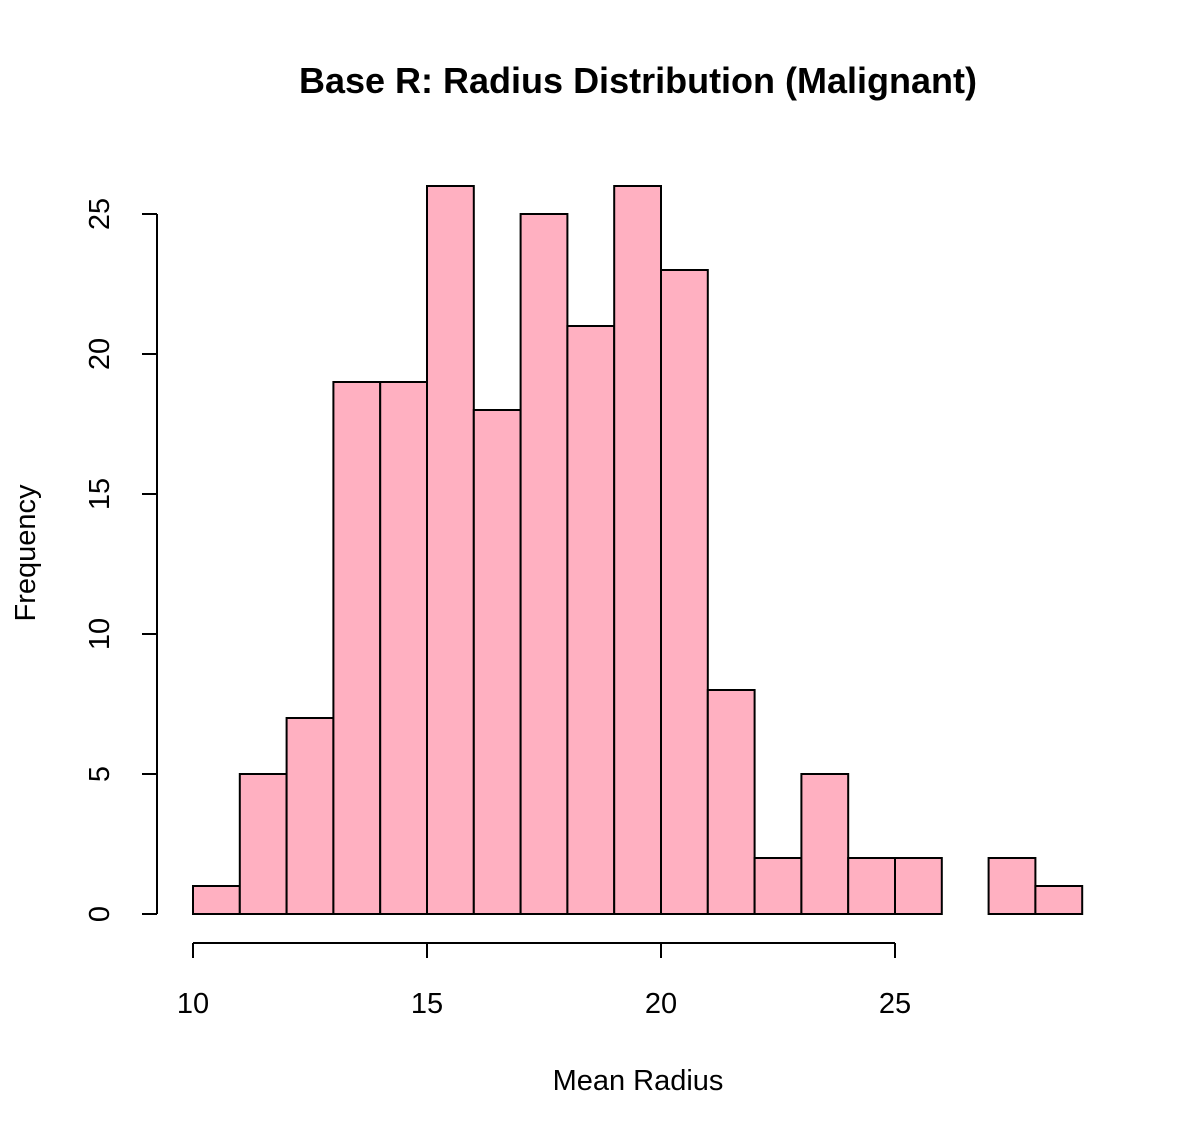  What do you see at coordinates (193, 1004) in the screenshot?
I see `x-tick-label: 10` at bounding box center [193, 1004].